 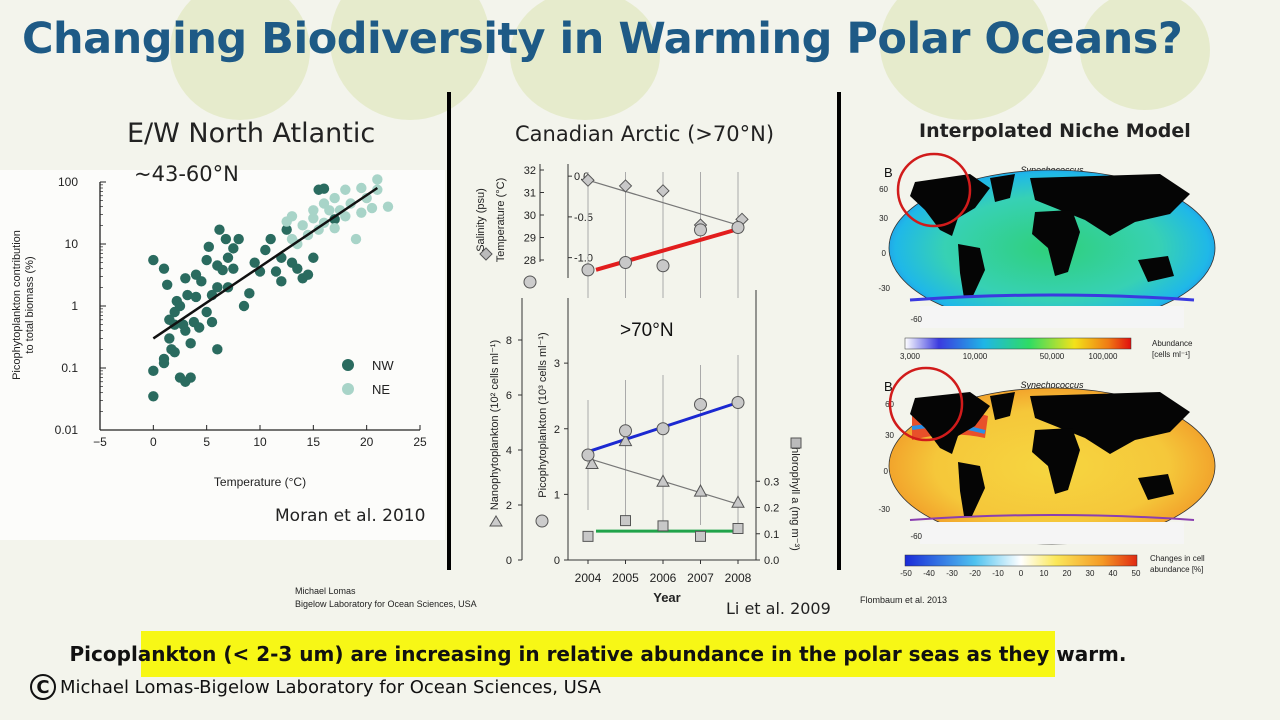 What do you see at coordinates (314, 442) in the screenshot?
I see `scatter-x-tick-label: 15` at bounding box center [314, 442].